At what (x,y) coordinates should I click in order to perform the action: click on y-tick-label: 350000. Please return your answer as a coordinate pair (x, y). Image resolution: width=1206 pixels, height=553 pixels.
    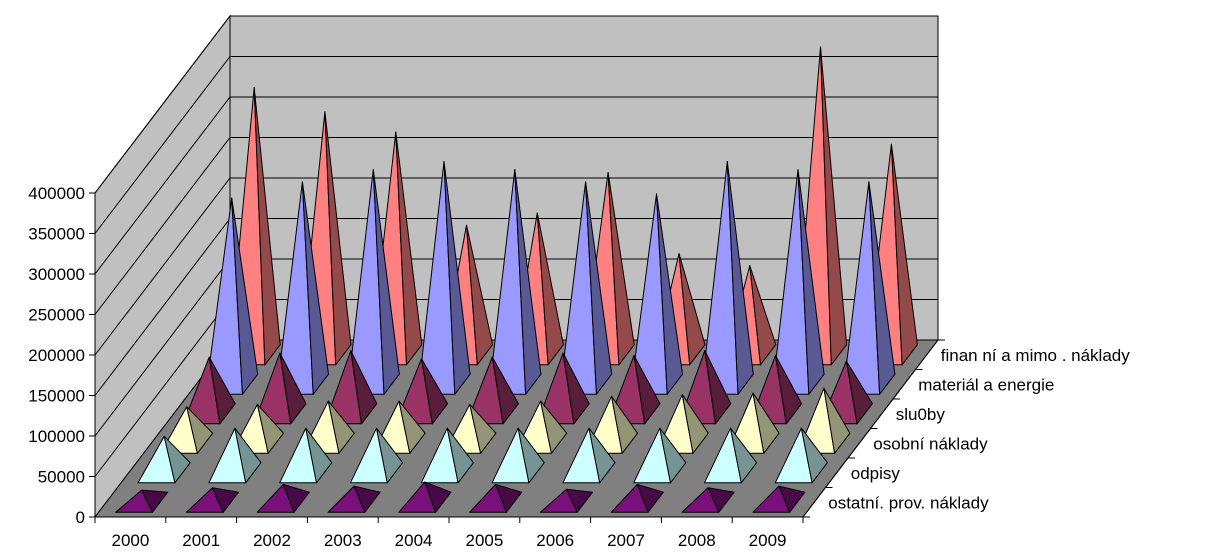
    Looking at the image, I should click on (56, 234).